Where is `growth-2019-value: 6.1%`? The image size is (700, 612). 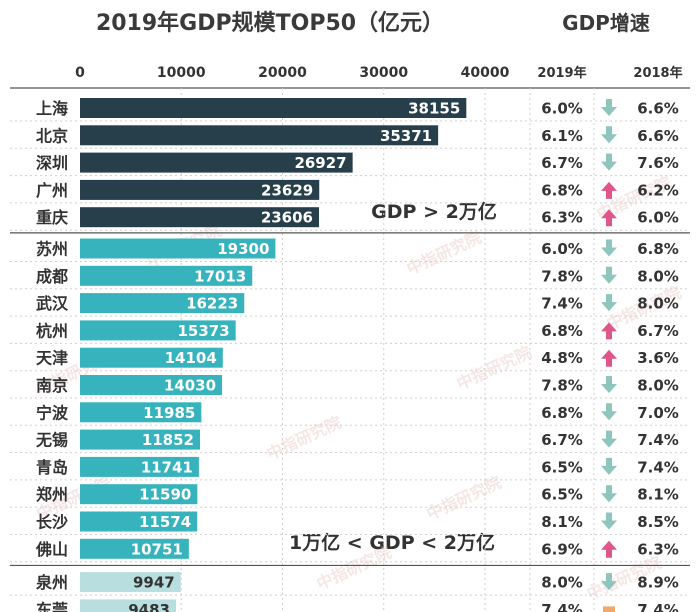 growth-2019-value: 6.1% is located at coordinates (562, 136).